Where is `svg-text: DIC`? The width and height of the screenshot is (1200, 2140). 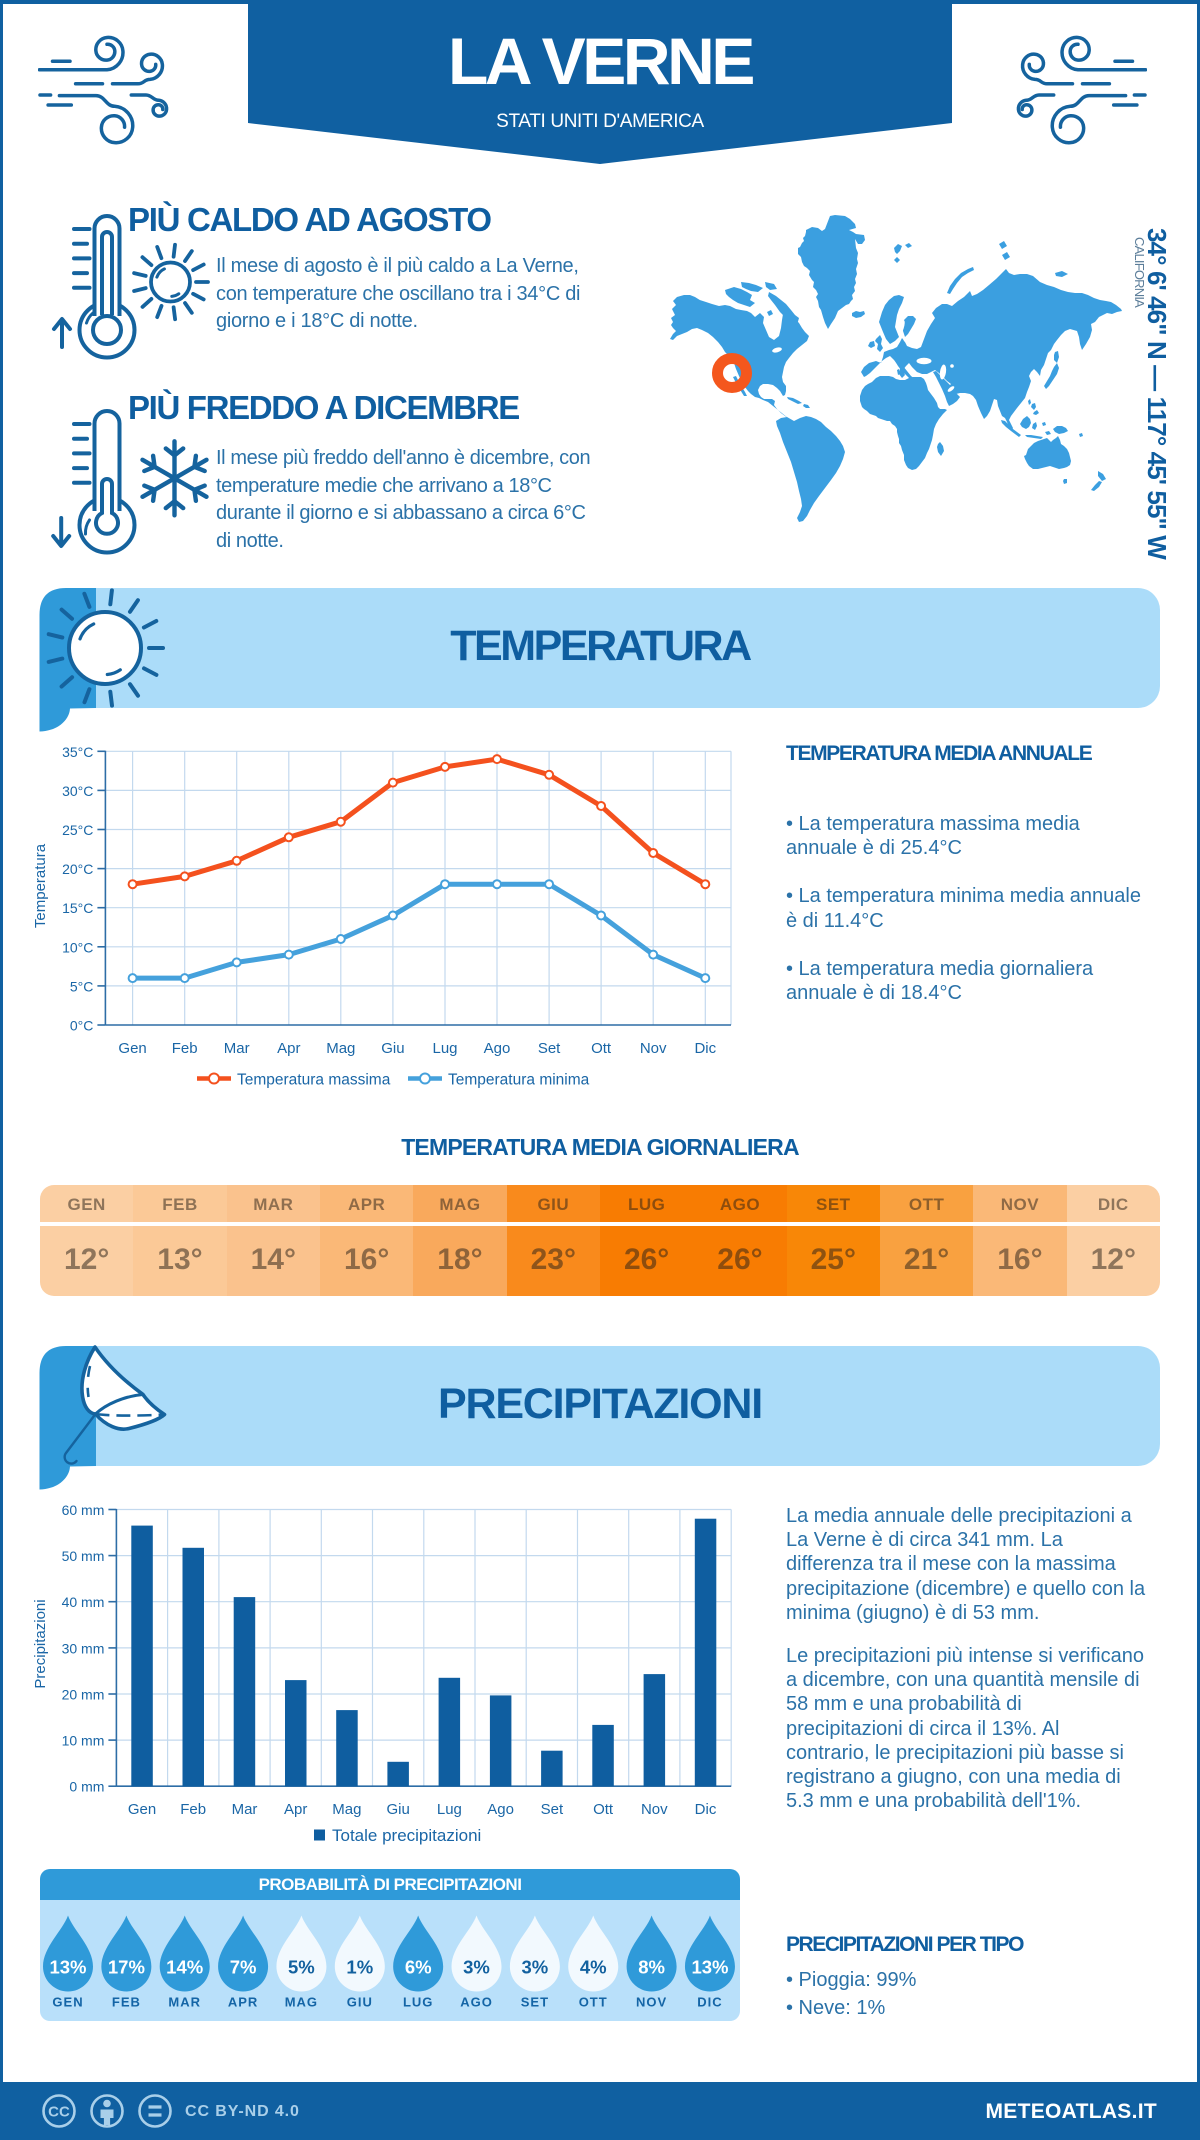 svg-text: DIC is located at coordinates (709, 2002).